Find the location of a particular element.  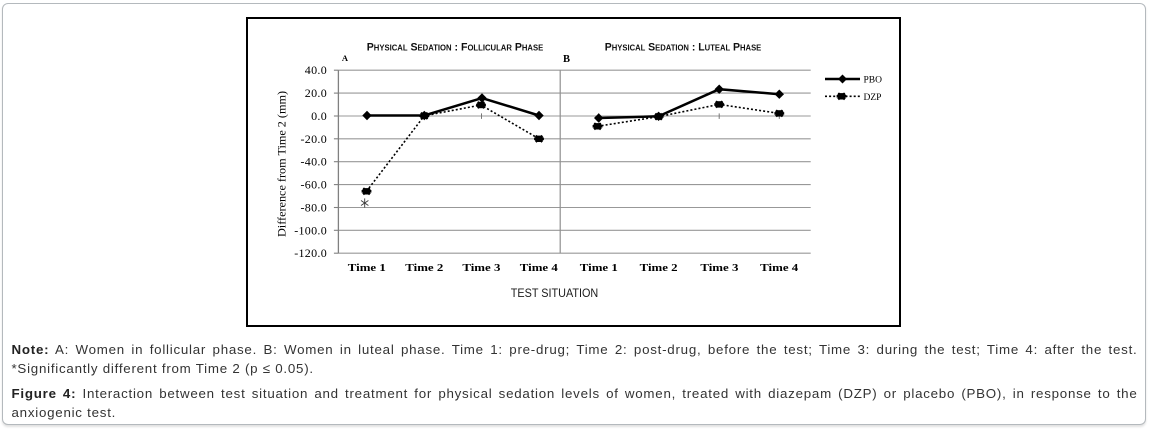

svg-text: B is located at coordinates (566, 59).